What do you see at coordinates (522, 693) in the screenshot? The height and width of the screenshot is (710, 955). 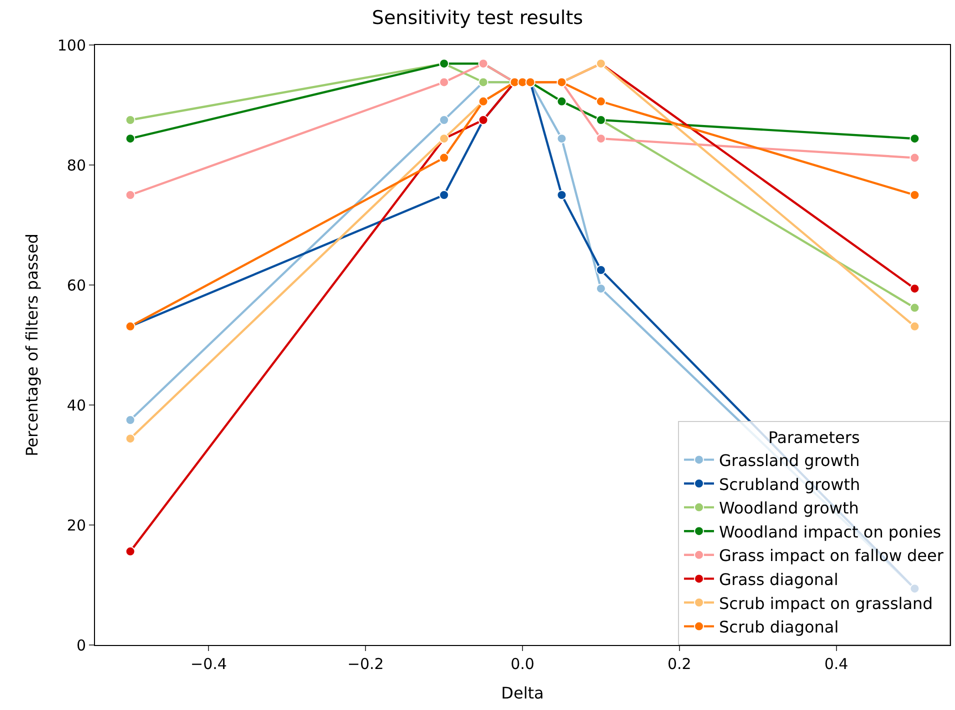 I see `x-axis-title: Delta` at bounding box center [522, 693].